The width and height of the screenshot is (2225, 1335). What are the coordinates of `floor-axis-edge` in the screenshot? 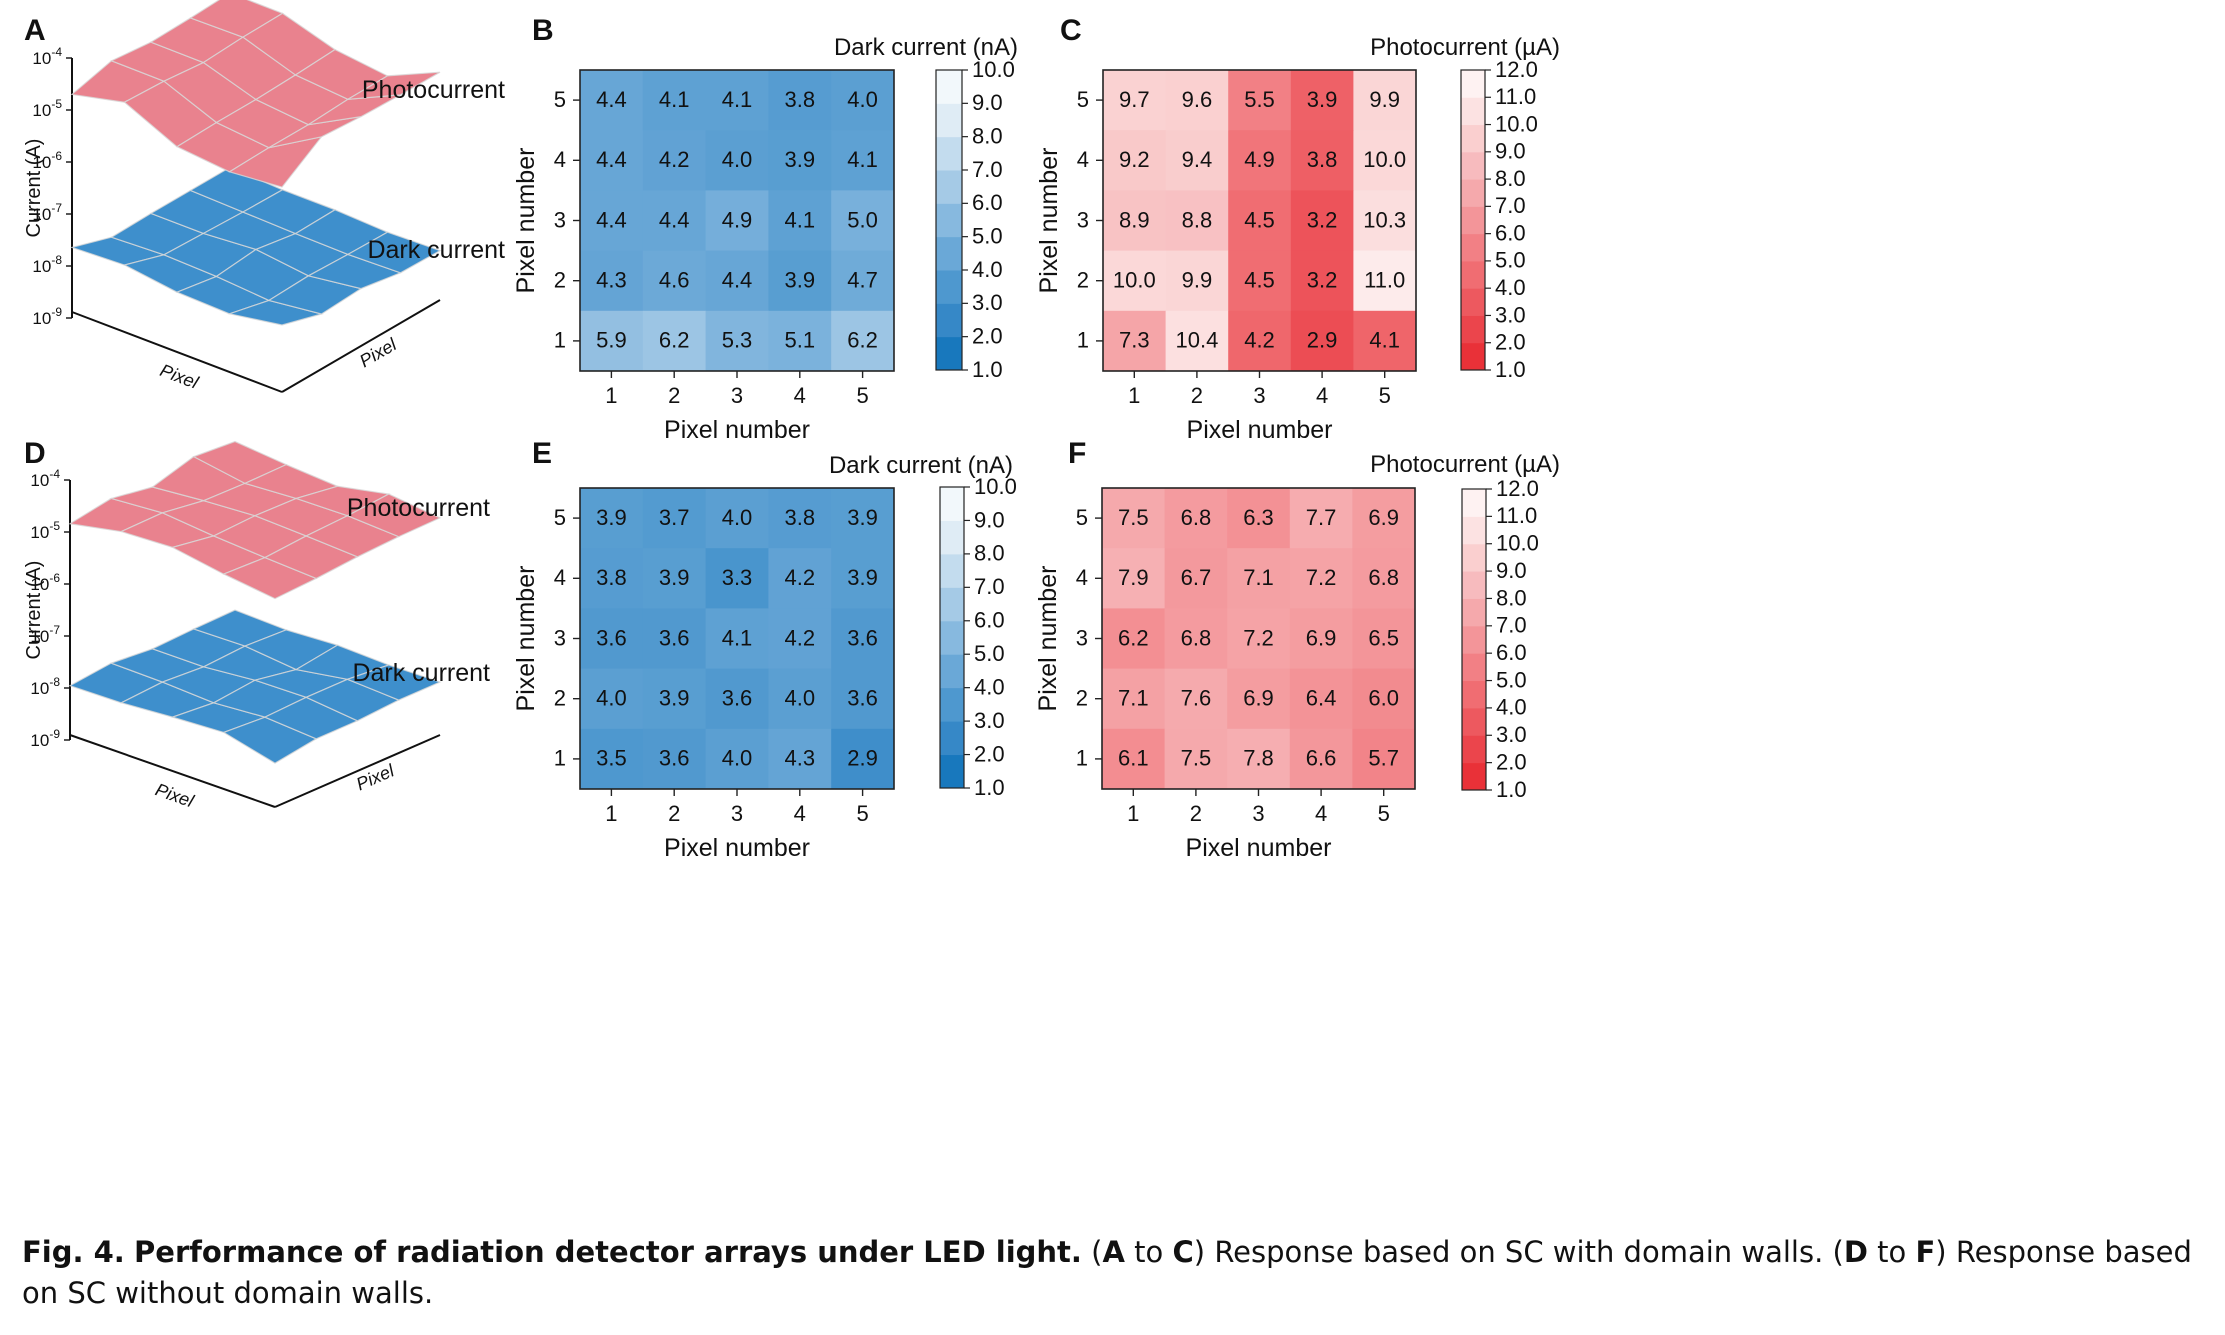 It's located at (357, 771).